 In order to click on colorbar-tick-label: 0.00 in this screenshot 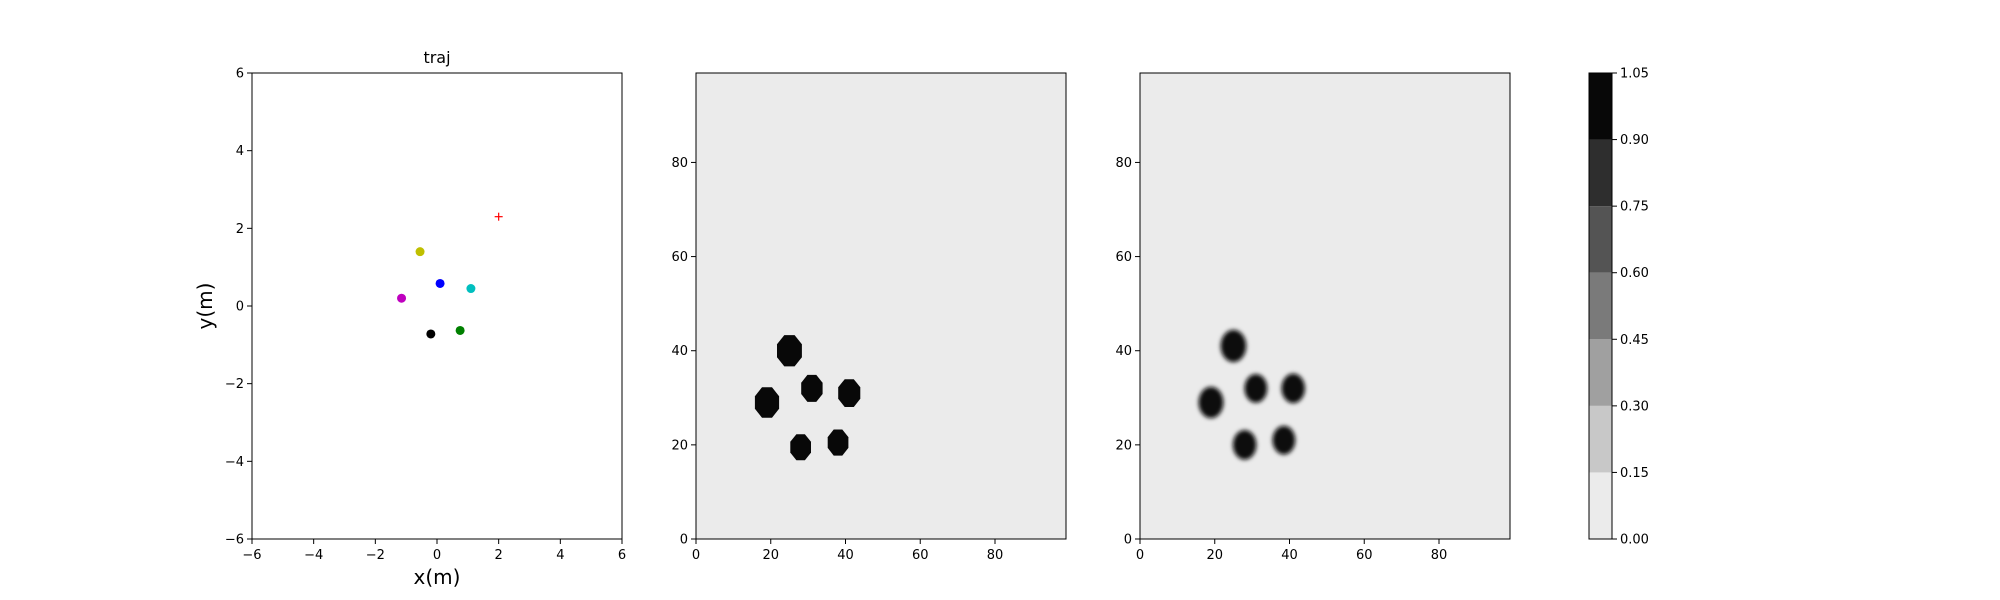, I will do `click(1634, 540)`.